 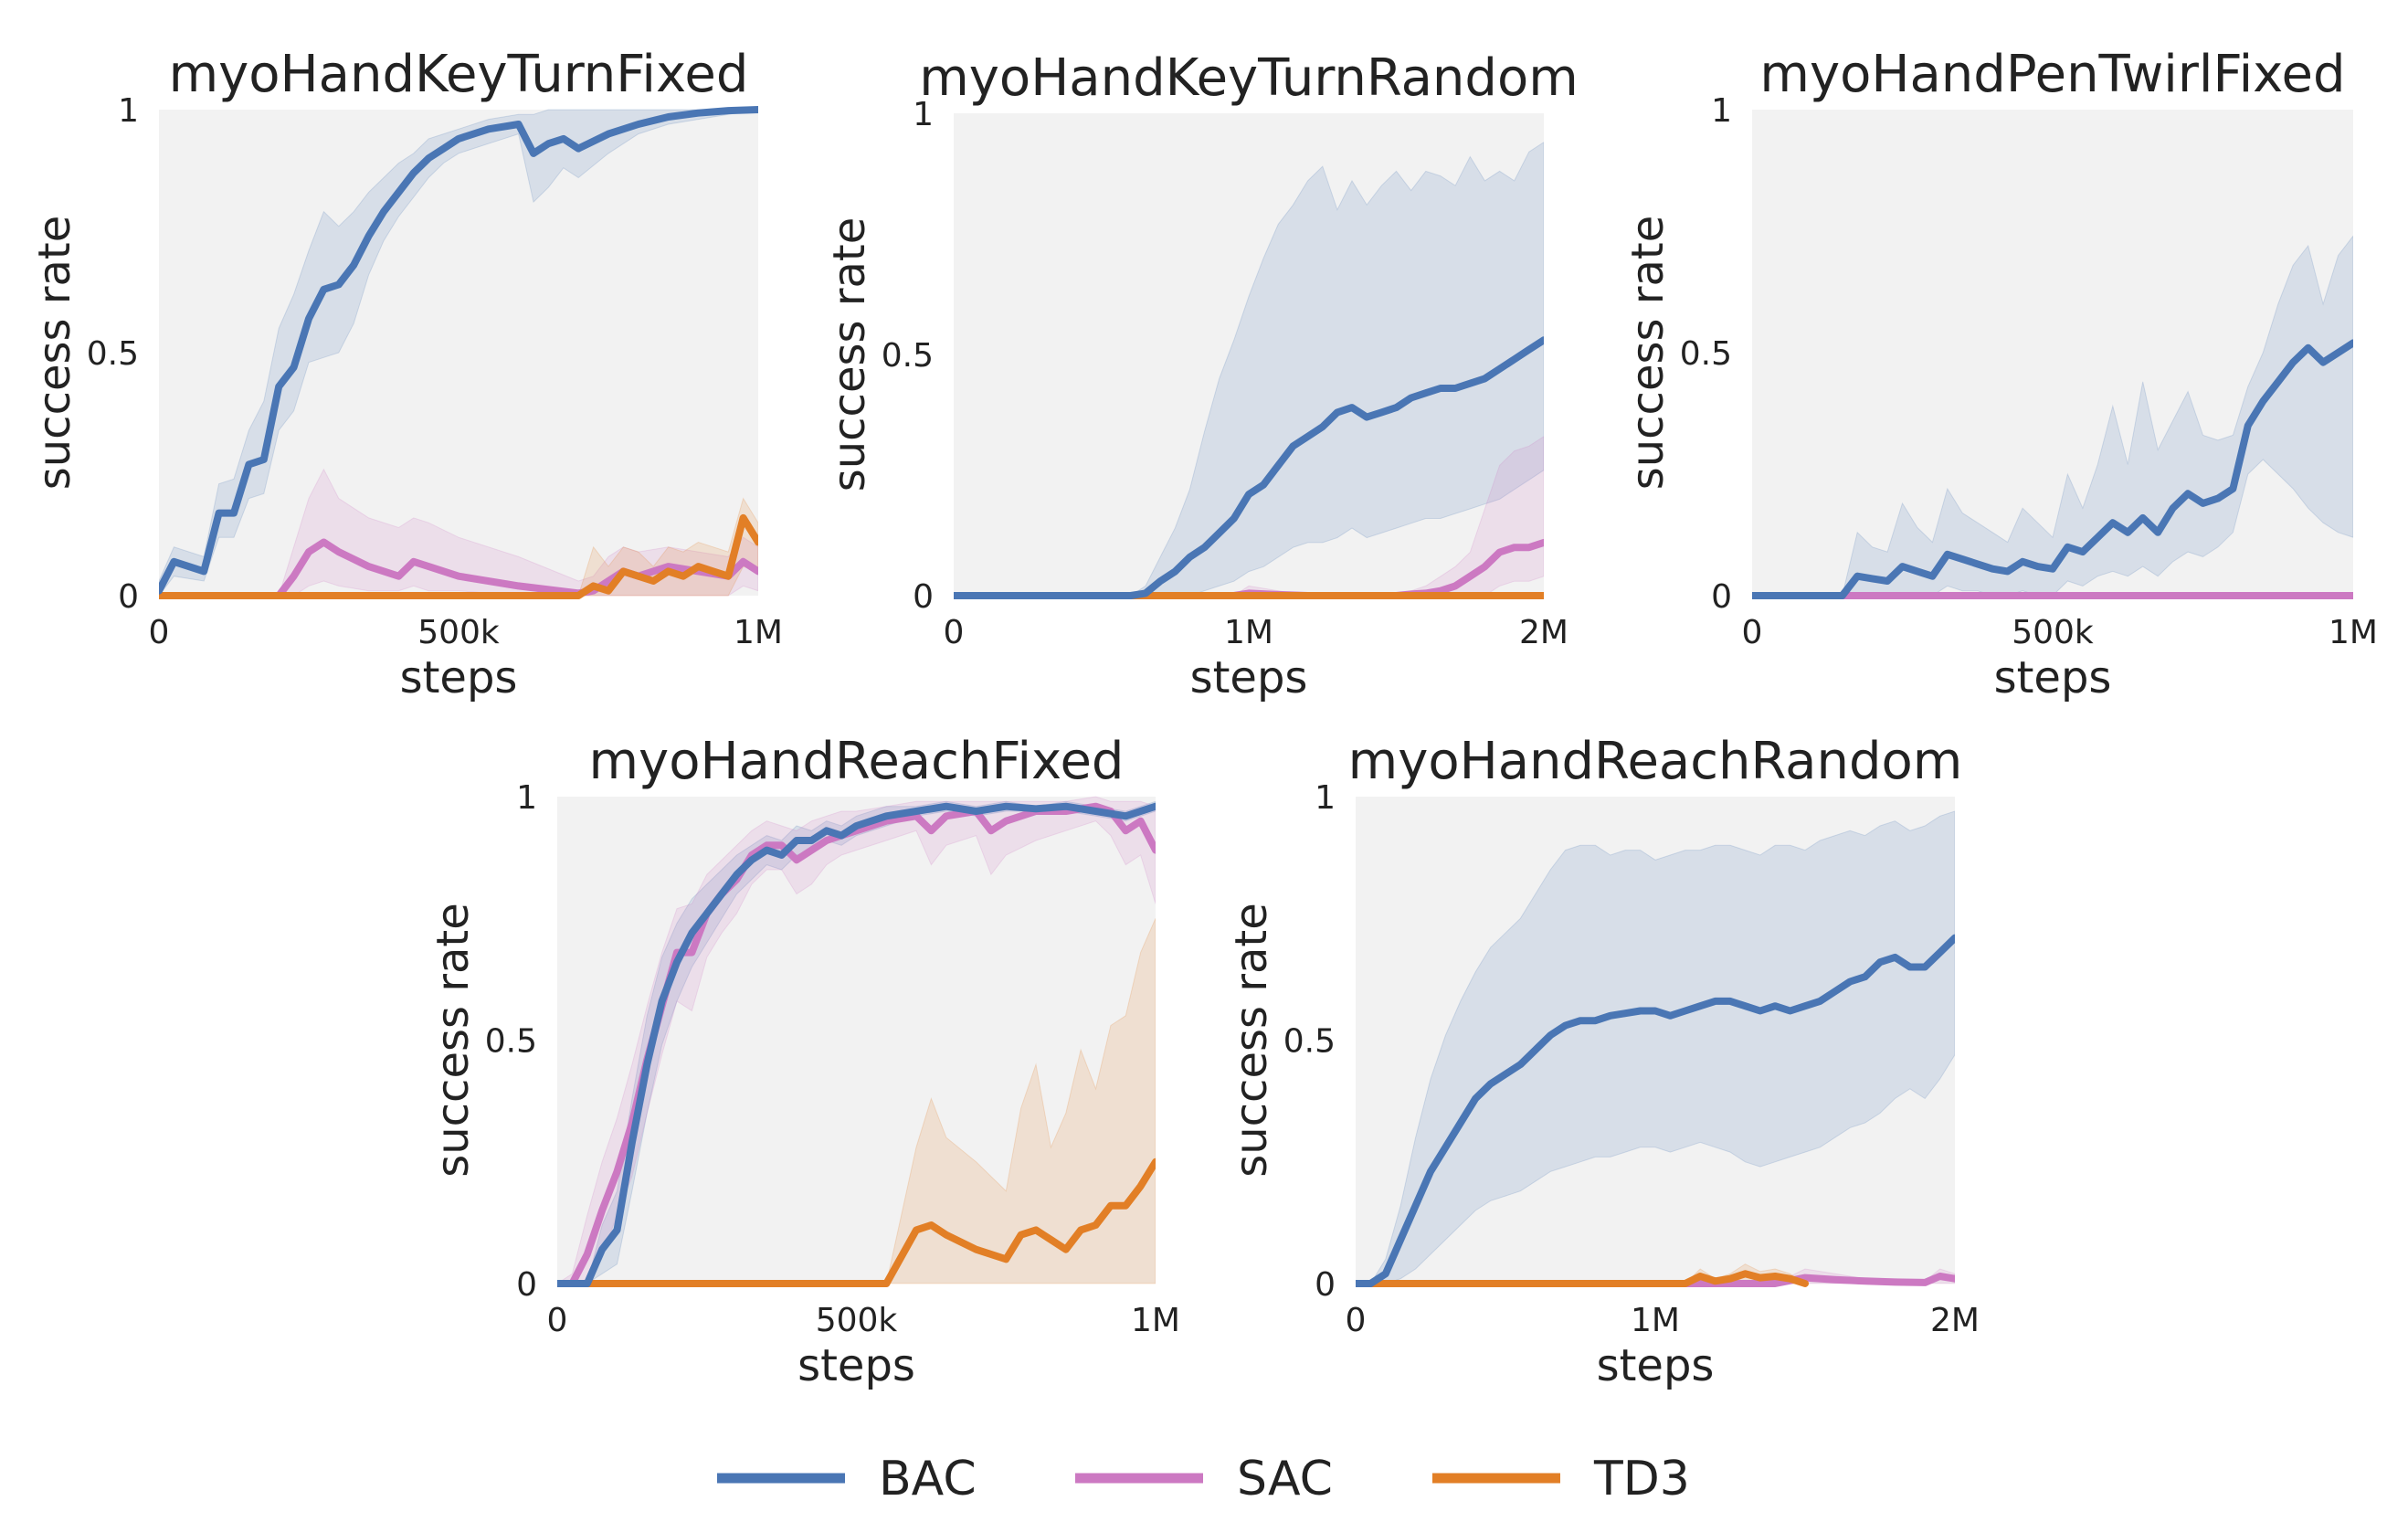 What do you see at coordinates (928, 1479) in the screenshot?
I see `legend-label-bac: BAC` at bounding box center [928, 1479].